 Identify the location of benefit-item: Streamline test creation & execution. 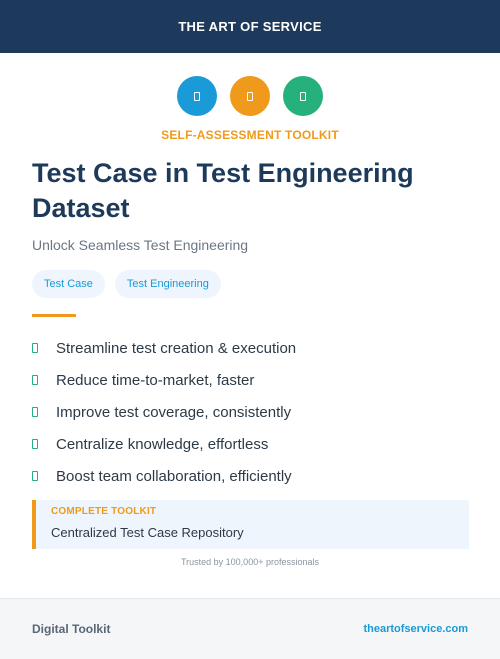
(164, 348).